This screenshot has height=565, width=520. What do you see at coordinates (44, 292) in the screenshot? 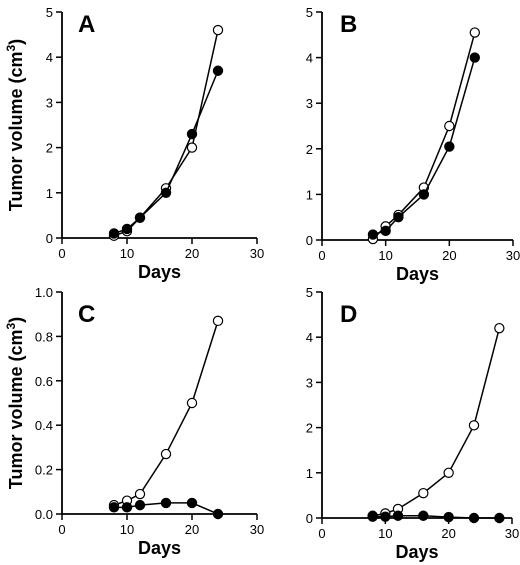
I see `y-tick-label: 1.0` at bounding box center [44, 292].